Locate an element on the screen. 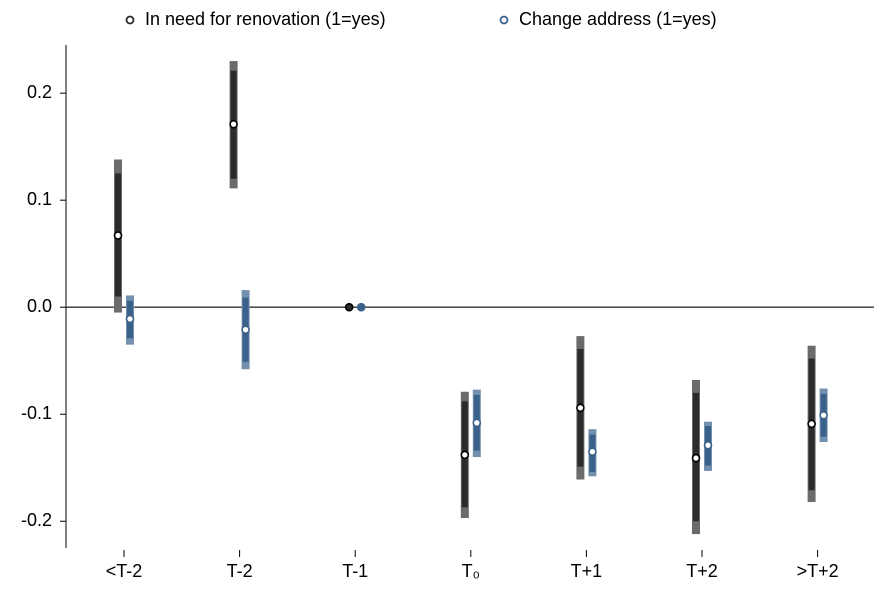 This screenshot has width=874, height=595. x-tick-label: <T-2 is located at coordinates (124, 571).